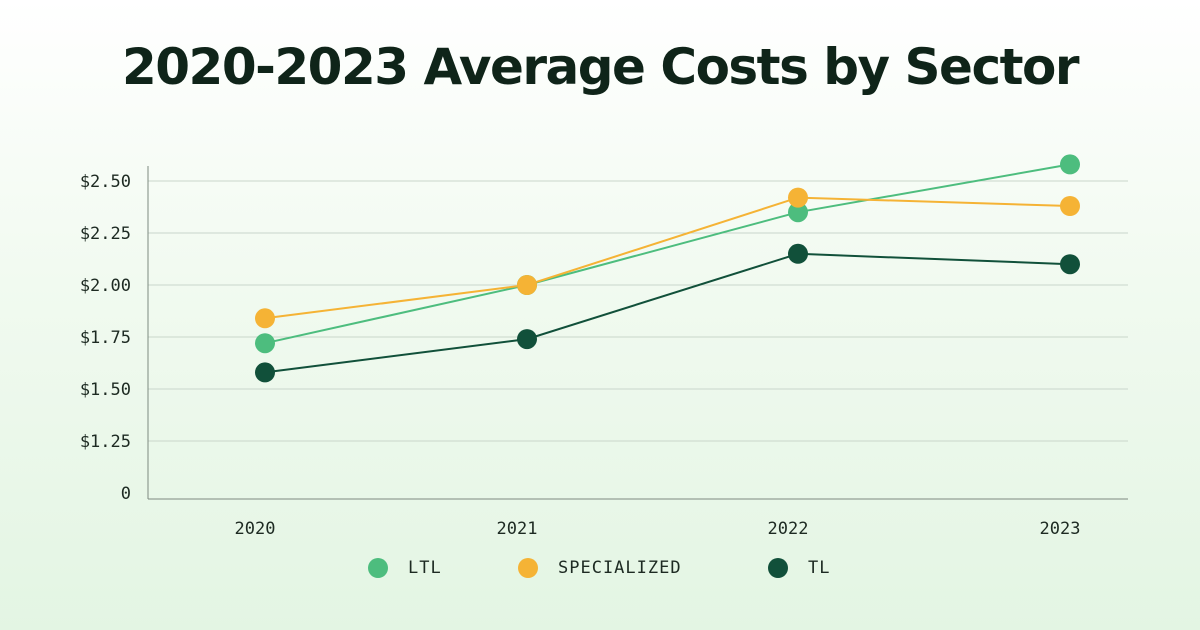  I want to click on x-tick-label: 2022, so click(788, 529).